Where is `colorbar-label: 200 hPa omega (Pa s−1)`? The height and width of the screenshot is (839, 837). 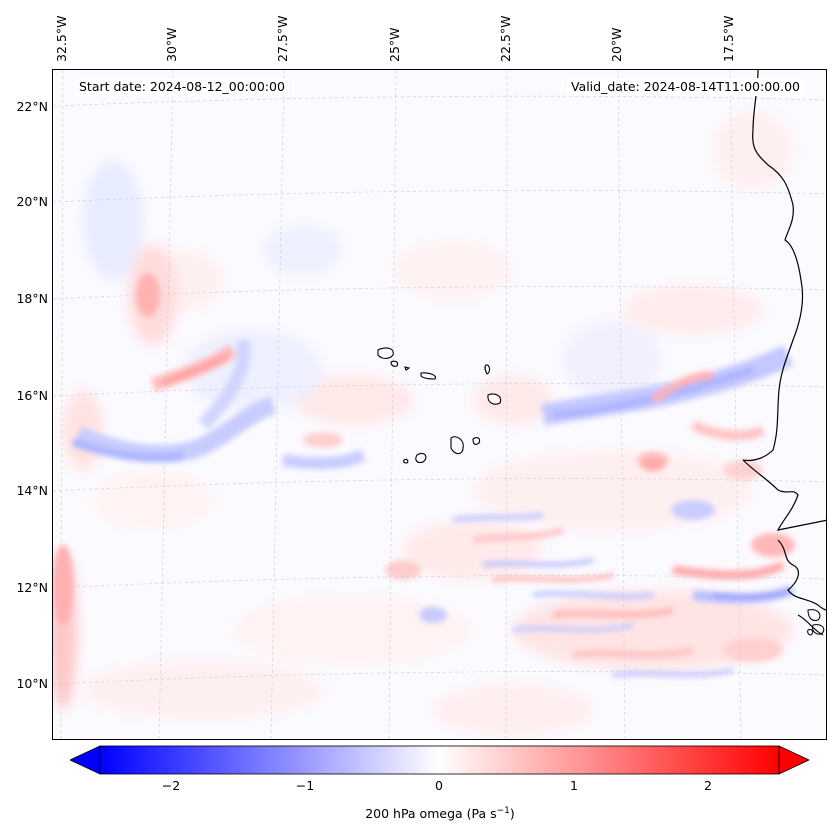
colorbar-label: 200 hPa omega (Pa s−1) is located at coordinates (440, 814).